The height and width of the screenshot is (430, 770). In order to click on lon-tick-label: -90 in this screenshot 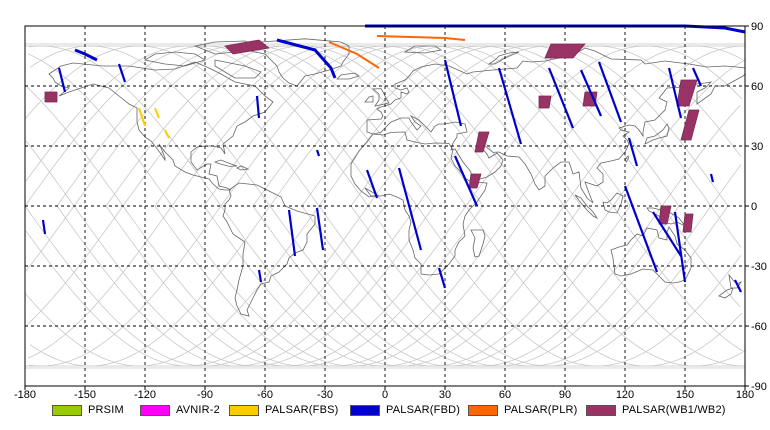, I will do `click(205, 395)`.